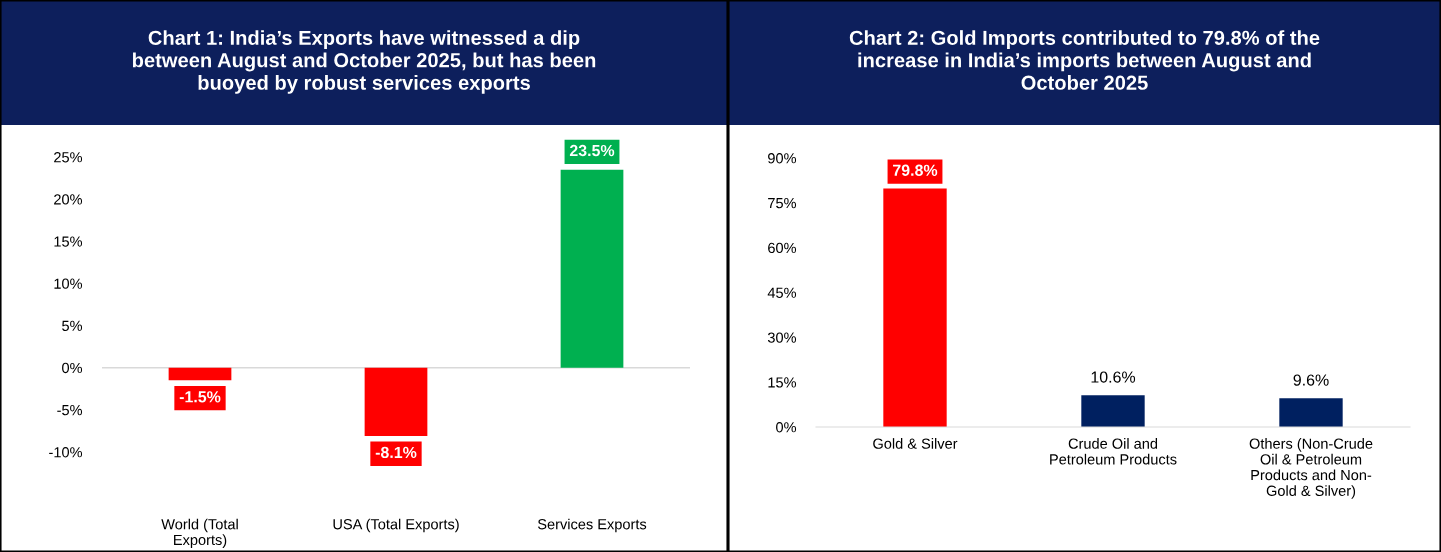 The height and width of the screenshot is (552, 1441). Describe the element at coordinates (364, 62) in the screenshot. I see `chart-title: Chart 1: India’s Exports have witnessed a dip between August and October 2025, but has been buoyed by robust services exports` at that location.